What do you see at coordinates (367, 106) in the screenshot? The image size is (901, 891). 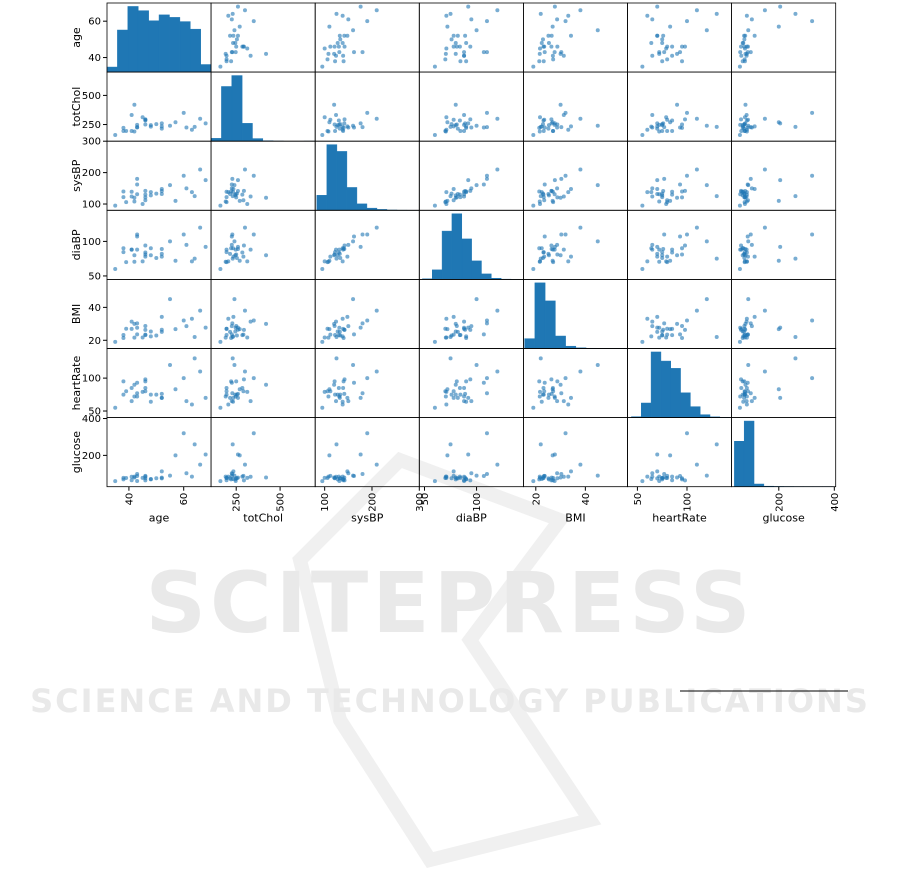 I see `cell-frame` at bounding box center [367, 106].